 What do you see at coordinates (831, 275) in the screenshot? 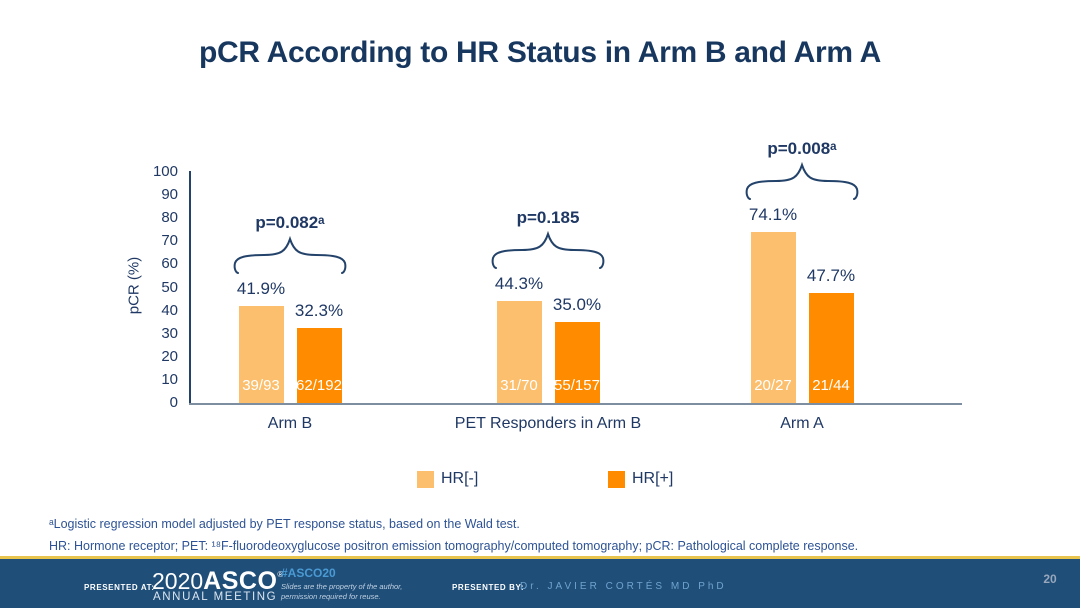
I see `bar-value-label: 47.7%` at bounding box center [831, 275].